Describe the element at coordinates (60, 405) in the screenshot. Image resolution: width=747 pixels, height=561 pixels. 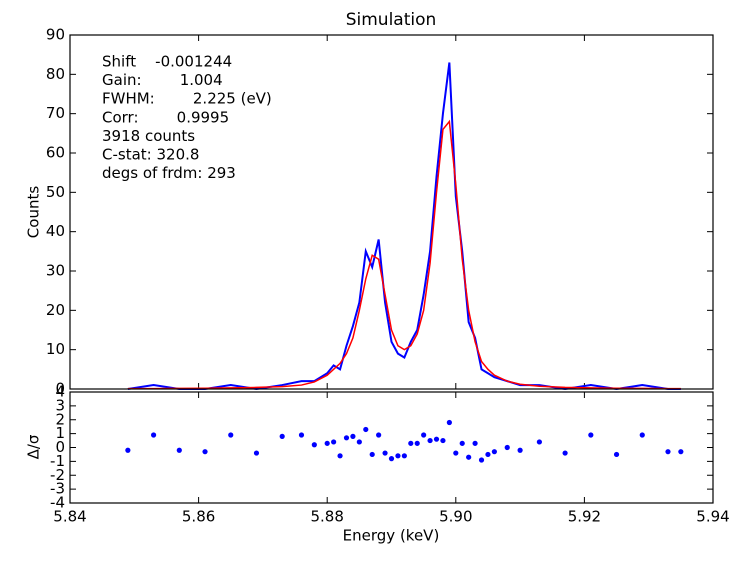
I see `y-tick-label: 3` at that location.